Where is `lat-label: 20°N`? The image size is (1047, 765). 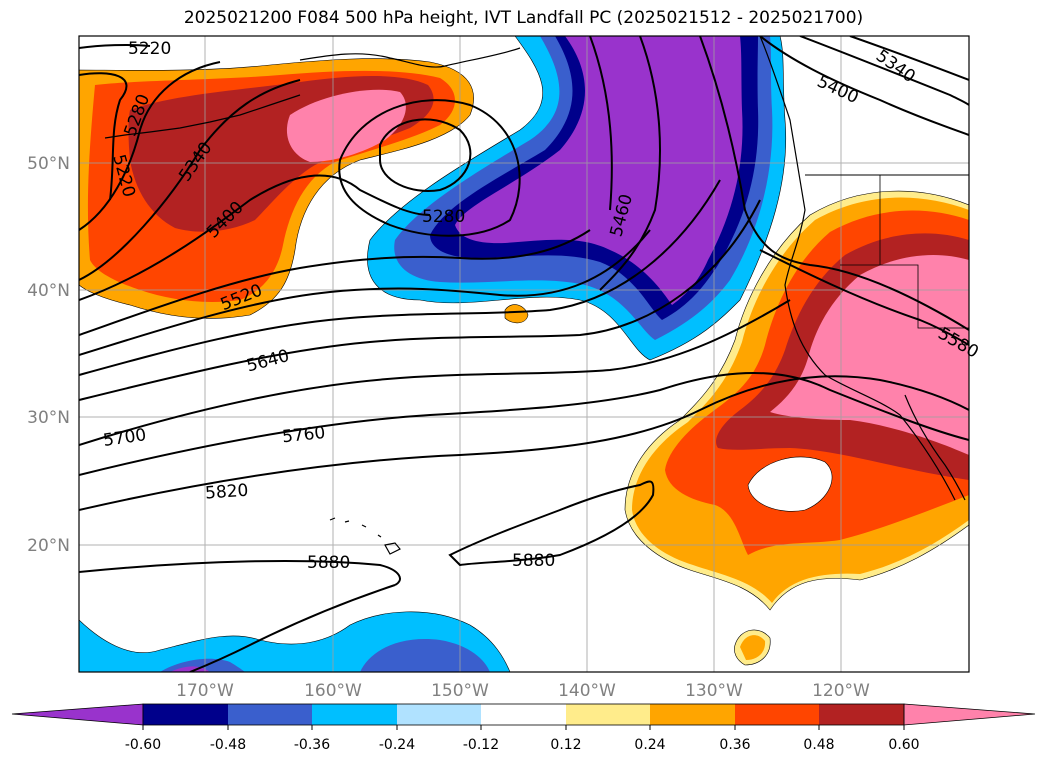 lat-label: 20°N is located at coordinates (48, 546).